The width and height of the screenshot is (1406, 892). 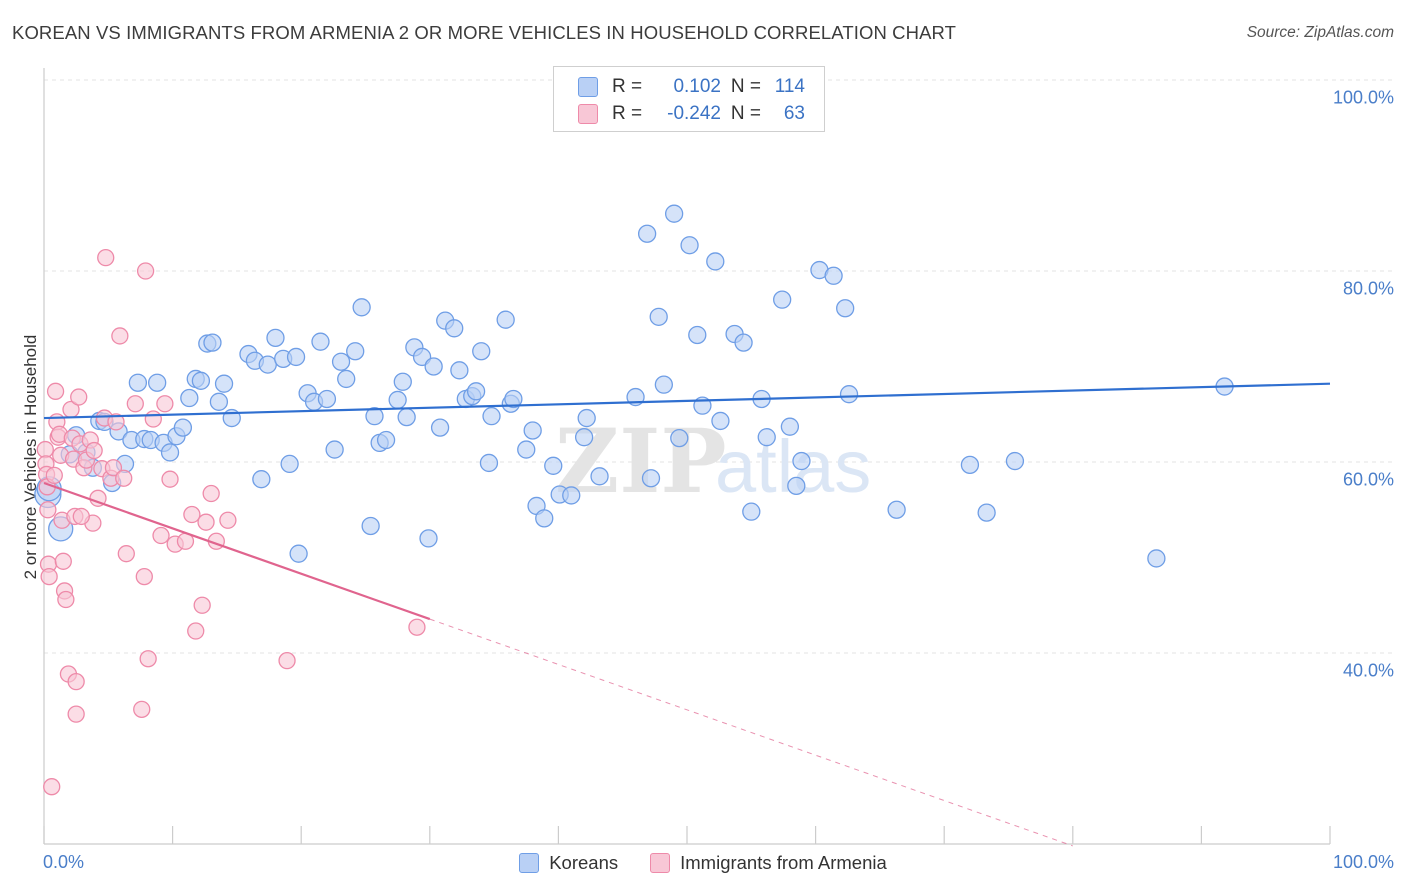 What do you see at coordinates (1368, 670) in the screenshot?
I see `y-tick-40: 40.0%` at bounding box center [1368, 670].